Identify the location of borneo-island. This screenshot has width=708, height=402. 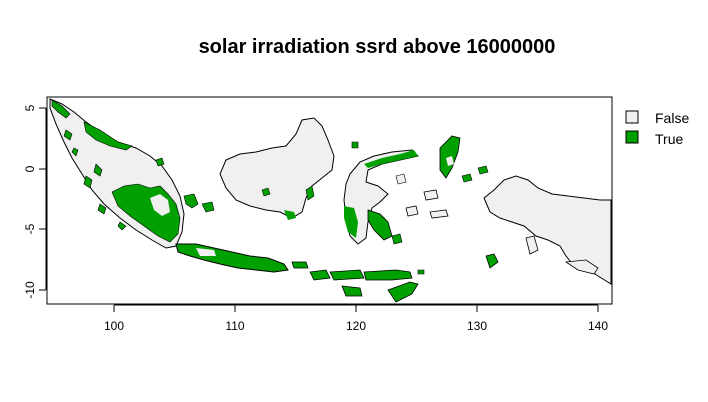
(277, 168).